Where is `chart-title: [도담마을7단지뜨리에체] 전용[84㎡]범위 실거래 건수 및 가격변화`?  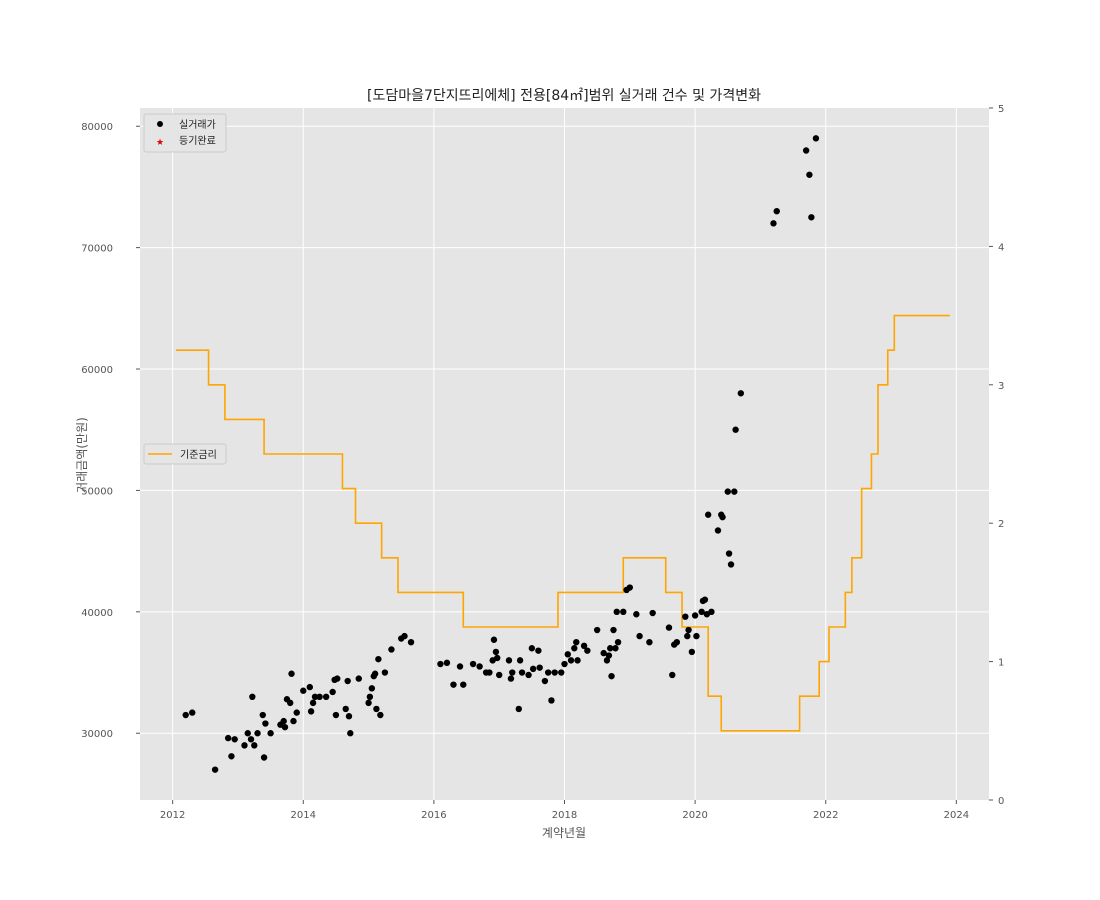
chart-title: [도담마을7단지뜨리에체] 전용[84㎡]범위 실거래 건수 및 가격변화 is located at coordinates (564, 96).